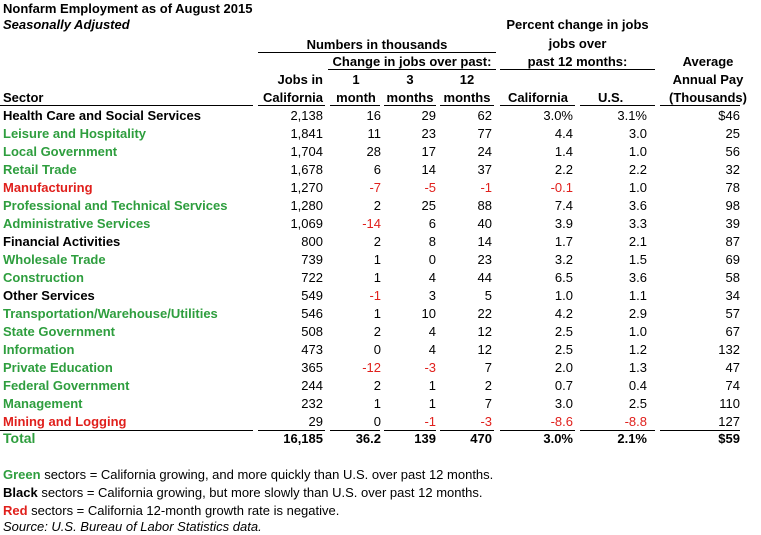  I want to click on change-1m-cell: 28, so click(373, 151).